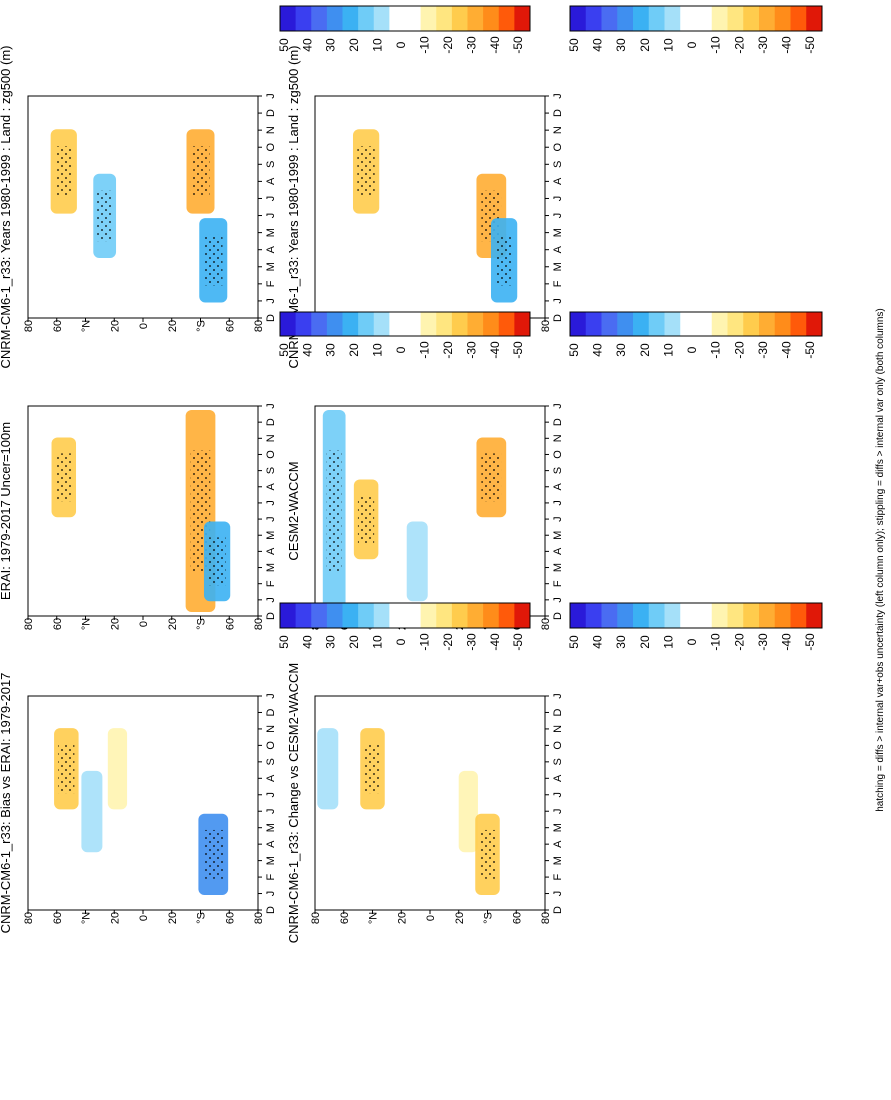  What do you see at coordinates (230, 624) in the screenshot?
I see `lat-tick-label: 60` at bounding box center [230, 624].